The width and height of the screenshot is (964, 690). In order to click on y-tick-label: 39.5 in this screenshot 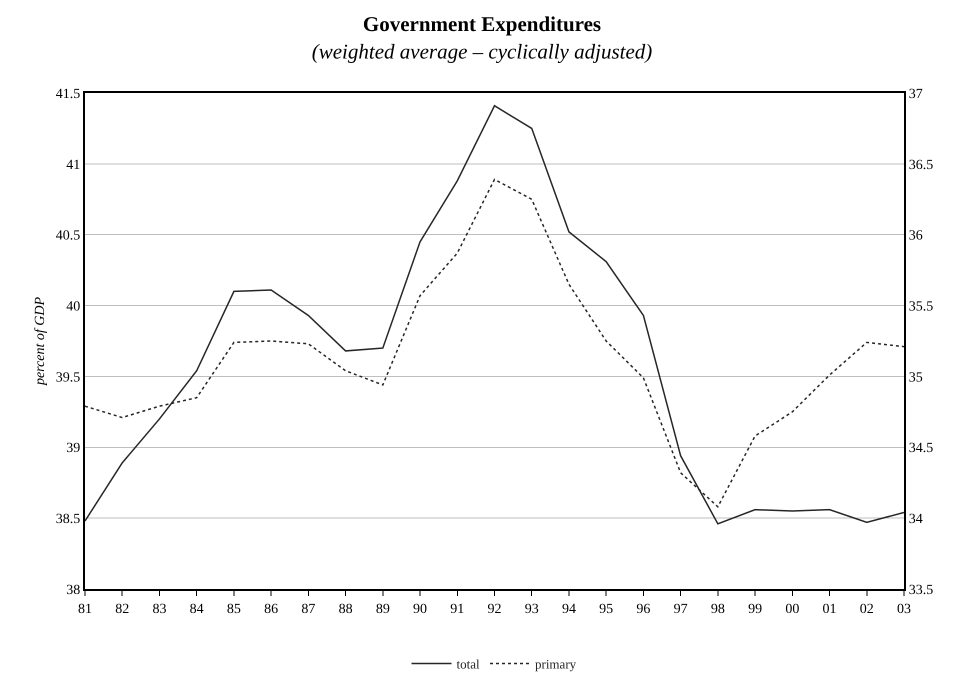, I will do `click(68, 378)`.